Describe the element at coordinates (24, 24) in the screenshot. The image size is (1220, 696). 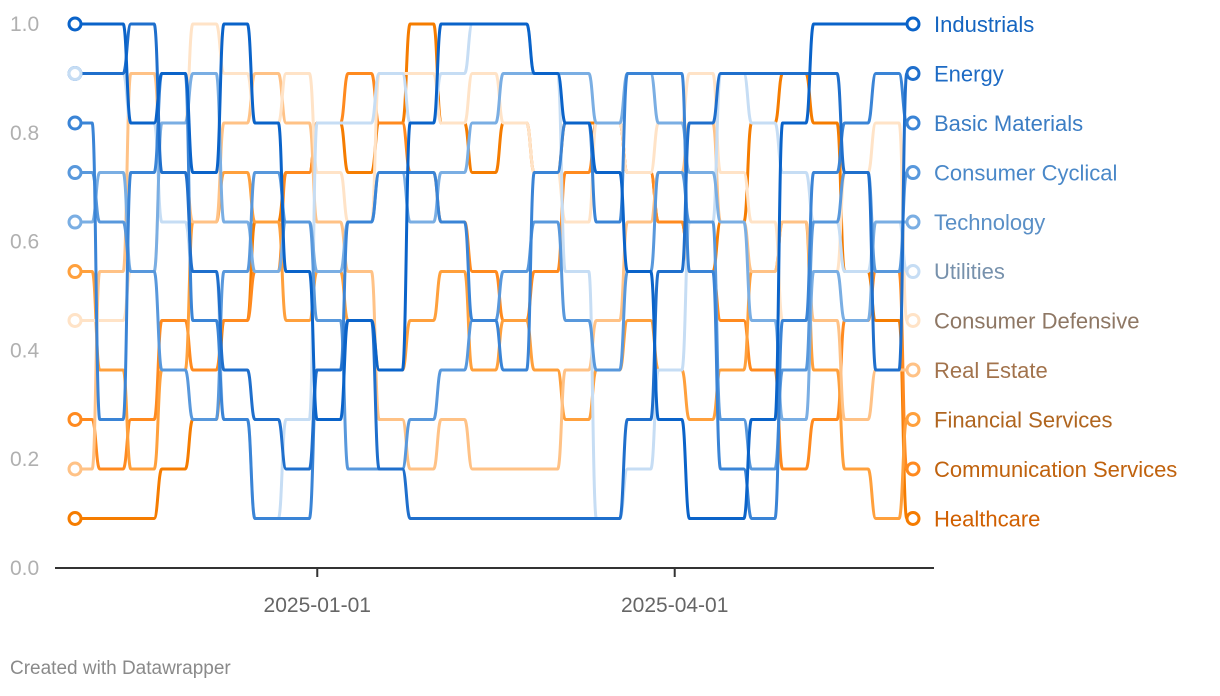
I see `y-tick-label: 1.0` at that location.